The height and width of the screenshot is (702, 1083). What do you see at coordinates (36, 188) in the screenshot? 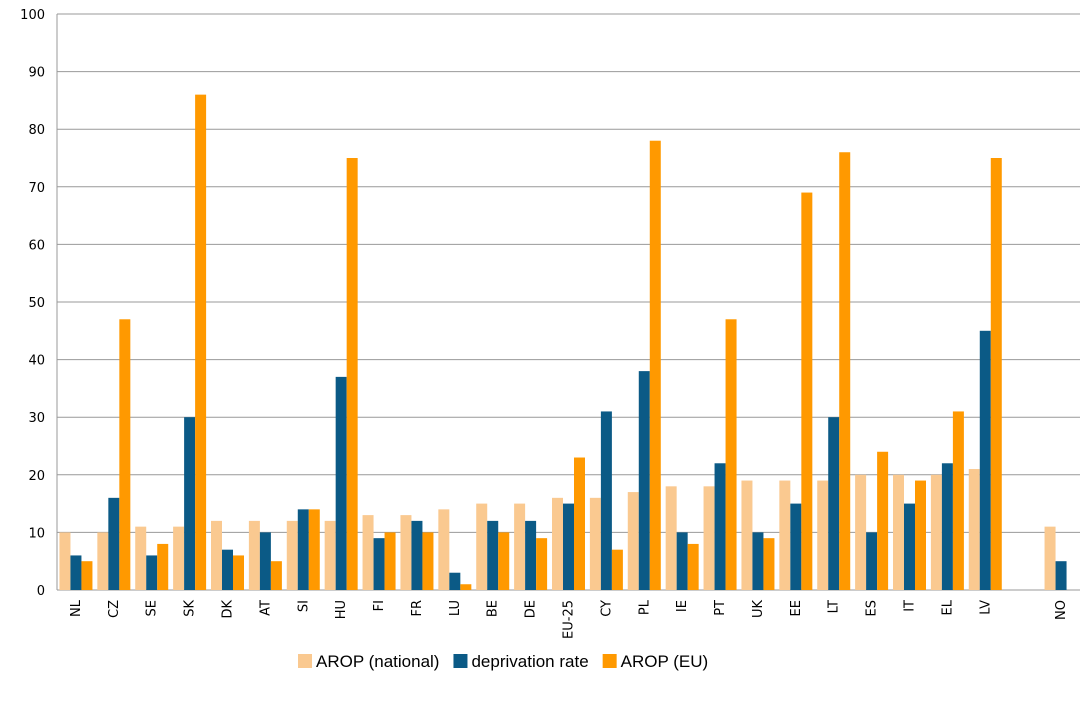
I see `y-tick-label: 70` at bounding box center [36, 188].